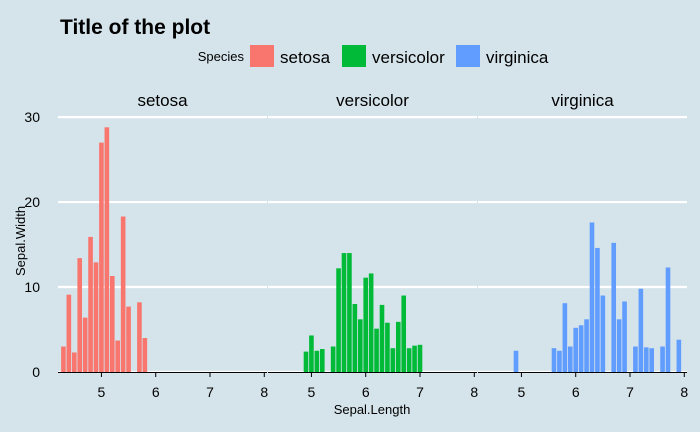 Image resolution: width=700 pixels, height=432 pixels. What do you see at coordinates (684, 392) in the screenshot?
I see `x-tick-label-virginica-8: 8` at bounding box center [684, 392].